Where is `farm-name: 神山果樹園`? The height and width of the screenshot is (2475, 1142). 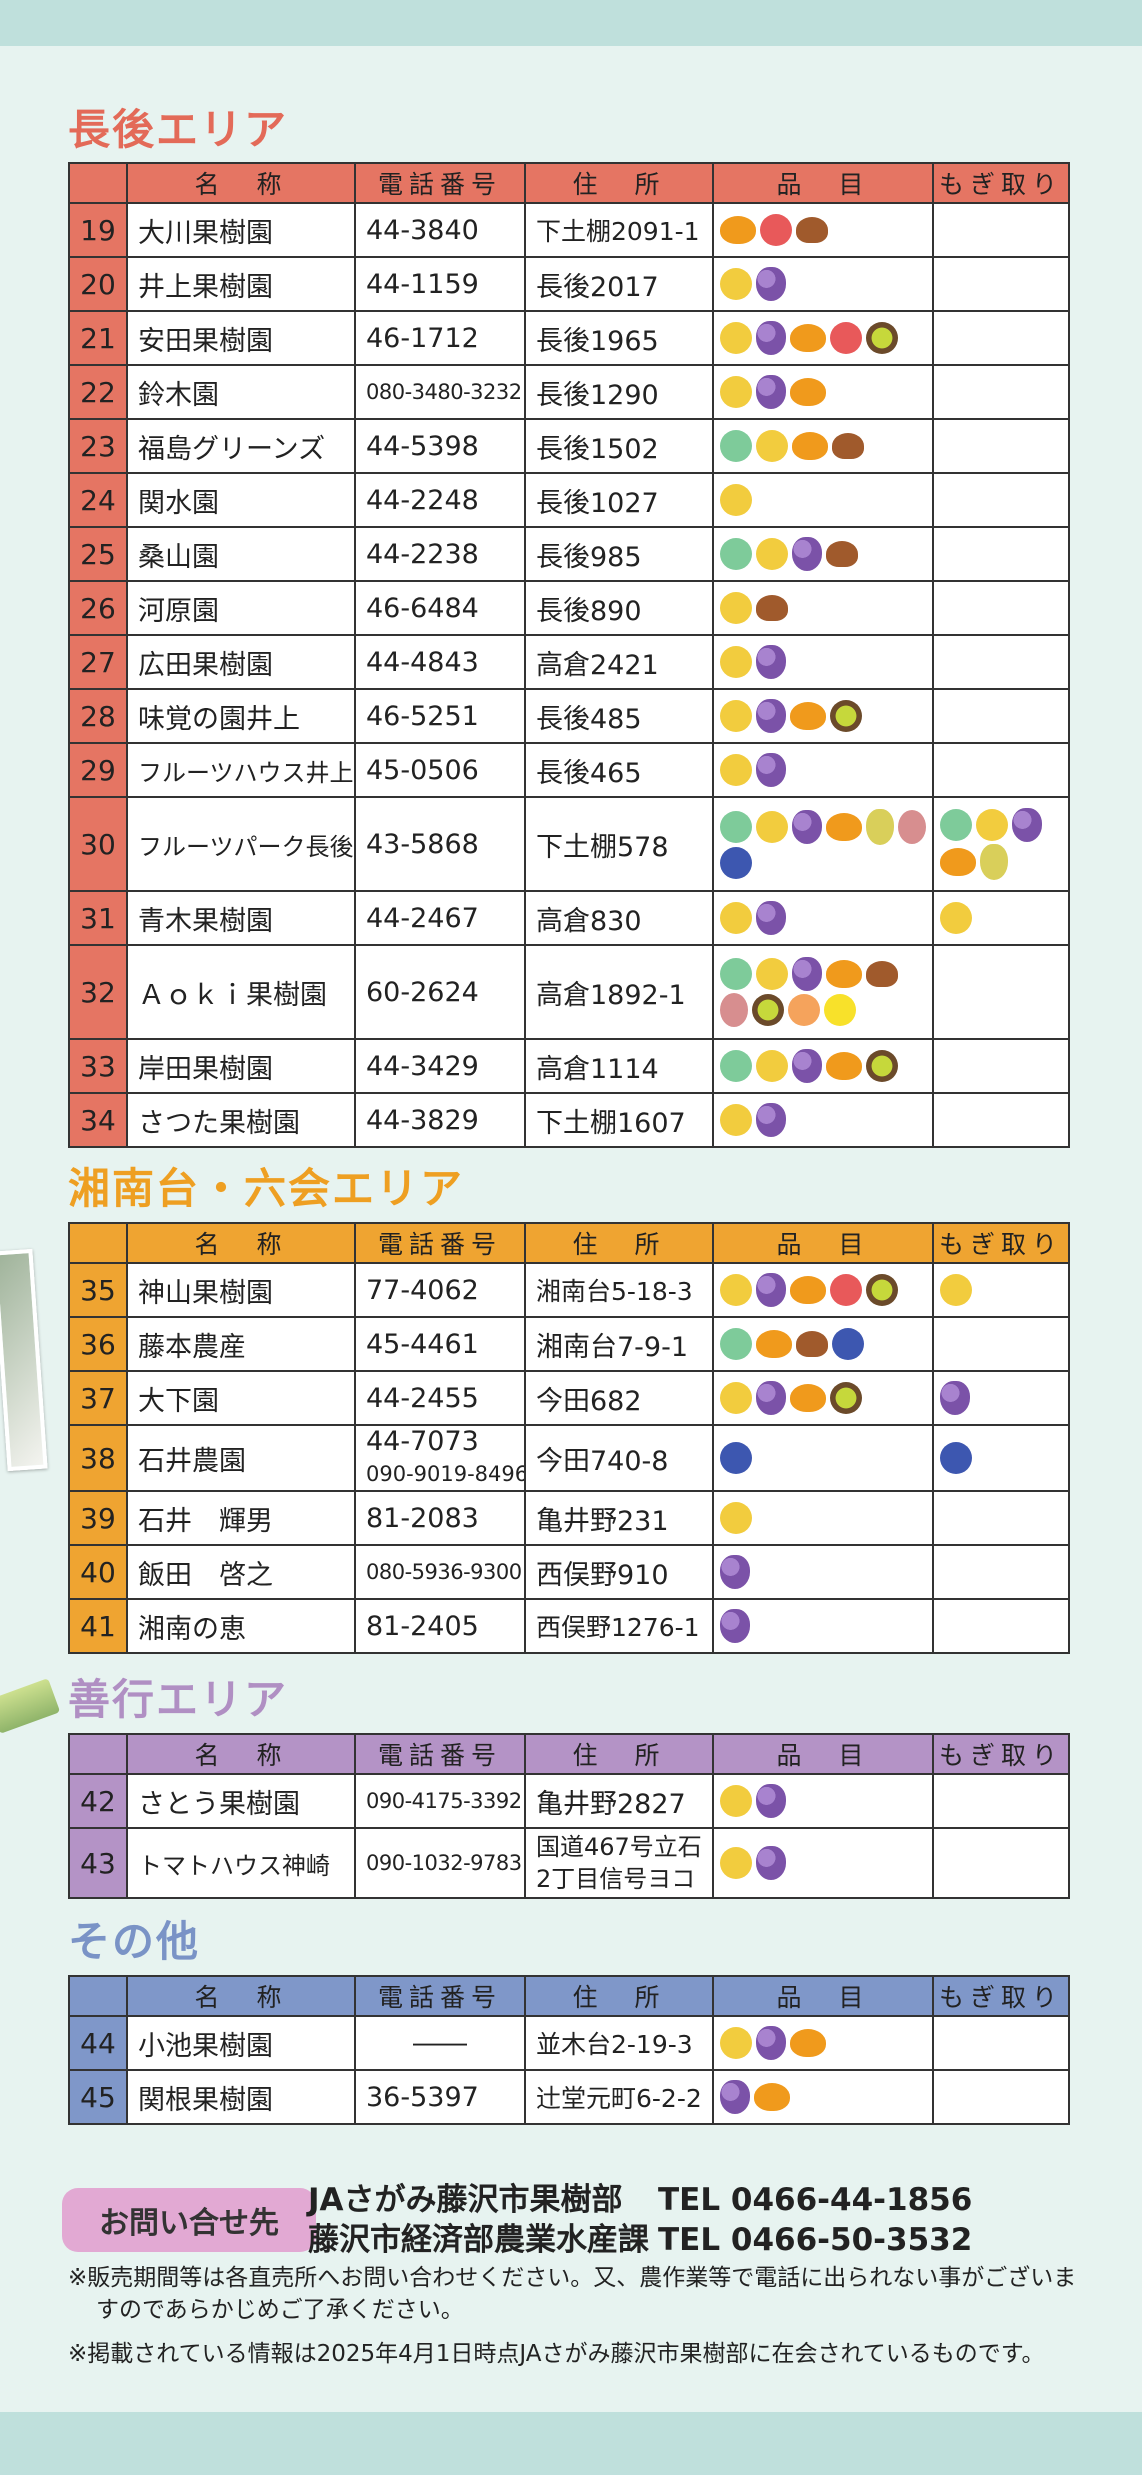 farm-name: 神山果樹園 is located at coordinates (241, 1290).